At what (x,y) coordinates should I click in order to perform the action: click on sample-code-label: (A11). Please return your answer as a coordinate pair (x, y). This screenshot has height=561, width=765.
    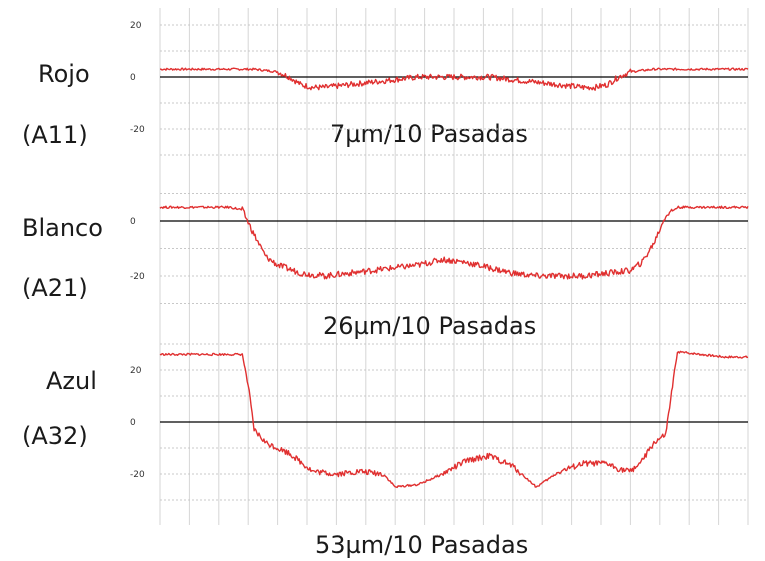
    Looking at the image, I should click on (55, 135).